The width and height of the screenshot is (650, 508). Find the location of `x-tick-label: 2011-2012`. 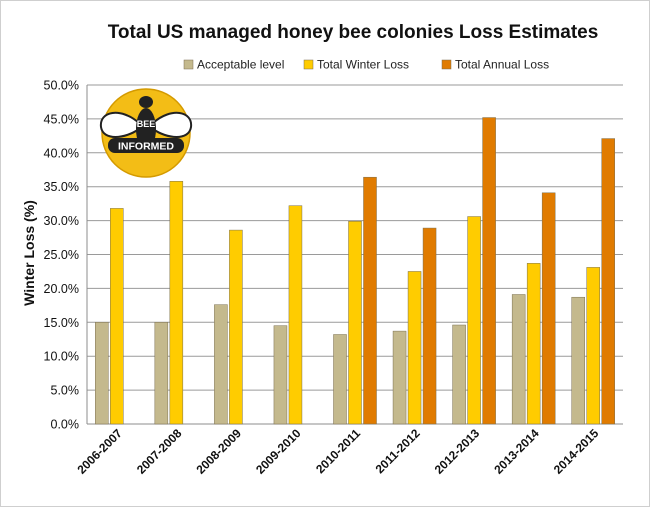

x-tick-label: 2011-2012 is located at coordinates (398, 451).